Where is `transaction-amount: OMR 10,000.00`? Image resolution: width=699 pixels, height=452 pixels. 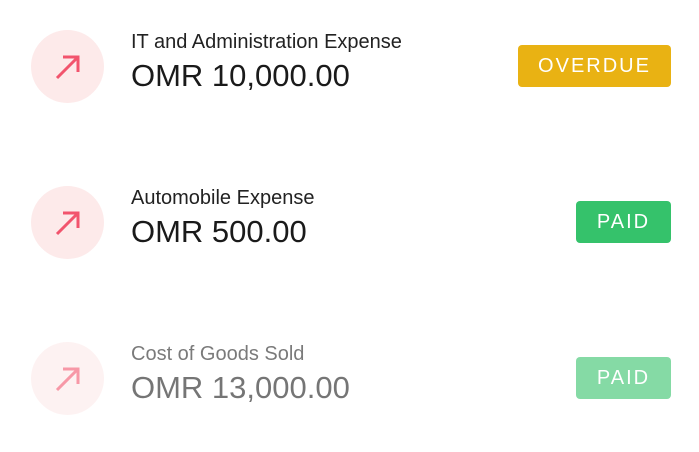 transaction-amount: OMR 10,000.00 is located at coordinates (240, 75).